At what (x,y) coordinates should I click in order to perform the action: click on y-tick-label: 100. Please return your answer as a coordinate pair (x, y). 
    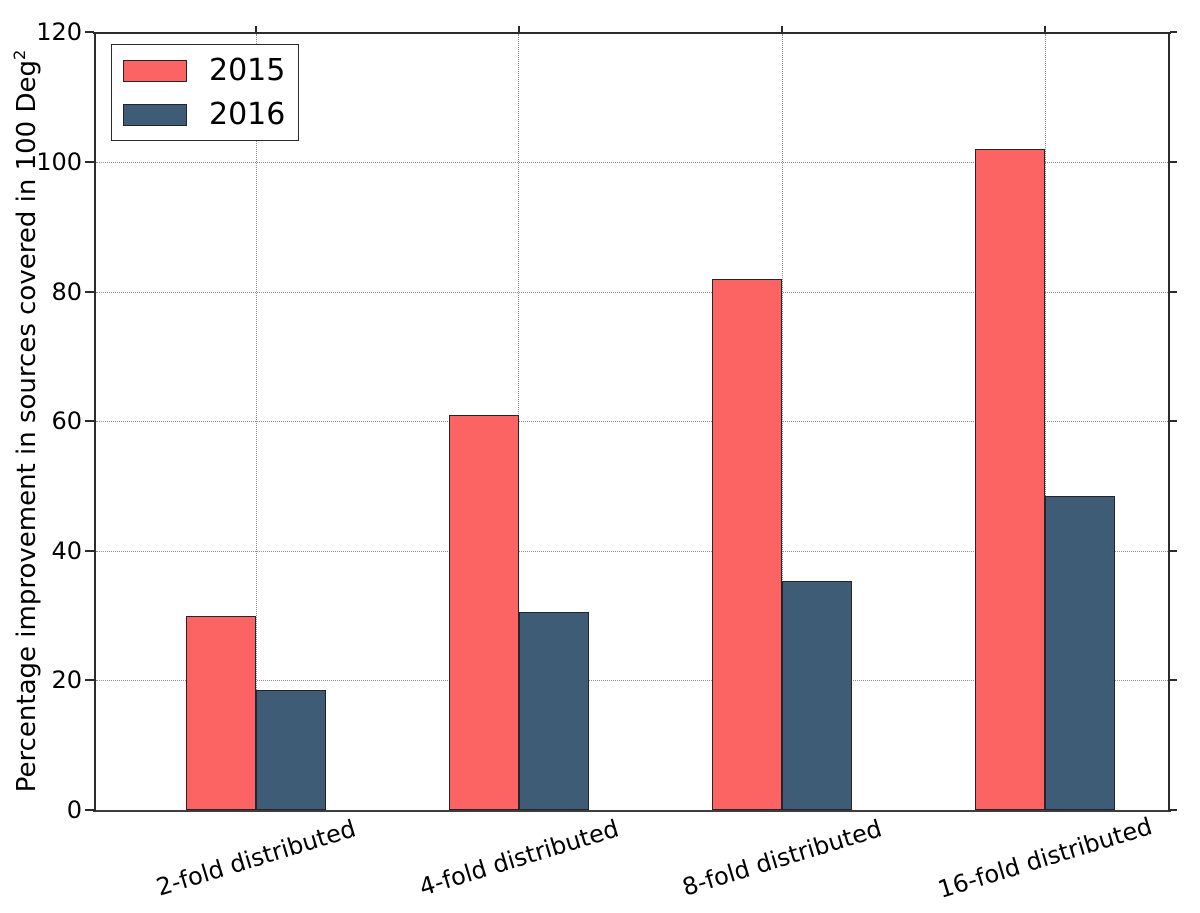
    Looking at the image, I should click on (59, 162).